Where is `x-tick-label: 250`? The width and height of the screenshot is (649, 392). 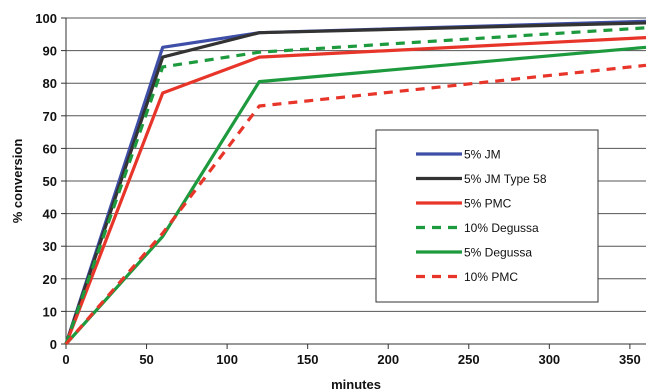 x-tick-label: 250 is located at coordinates (469, 359).